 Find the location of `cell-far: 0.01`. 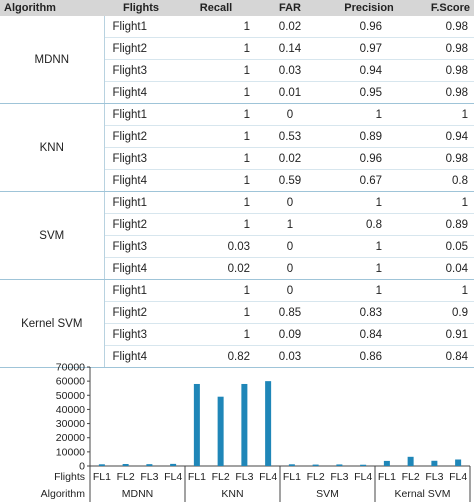

cell-far: 0.01 is located at coordinates (290, 92).